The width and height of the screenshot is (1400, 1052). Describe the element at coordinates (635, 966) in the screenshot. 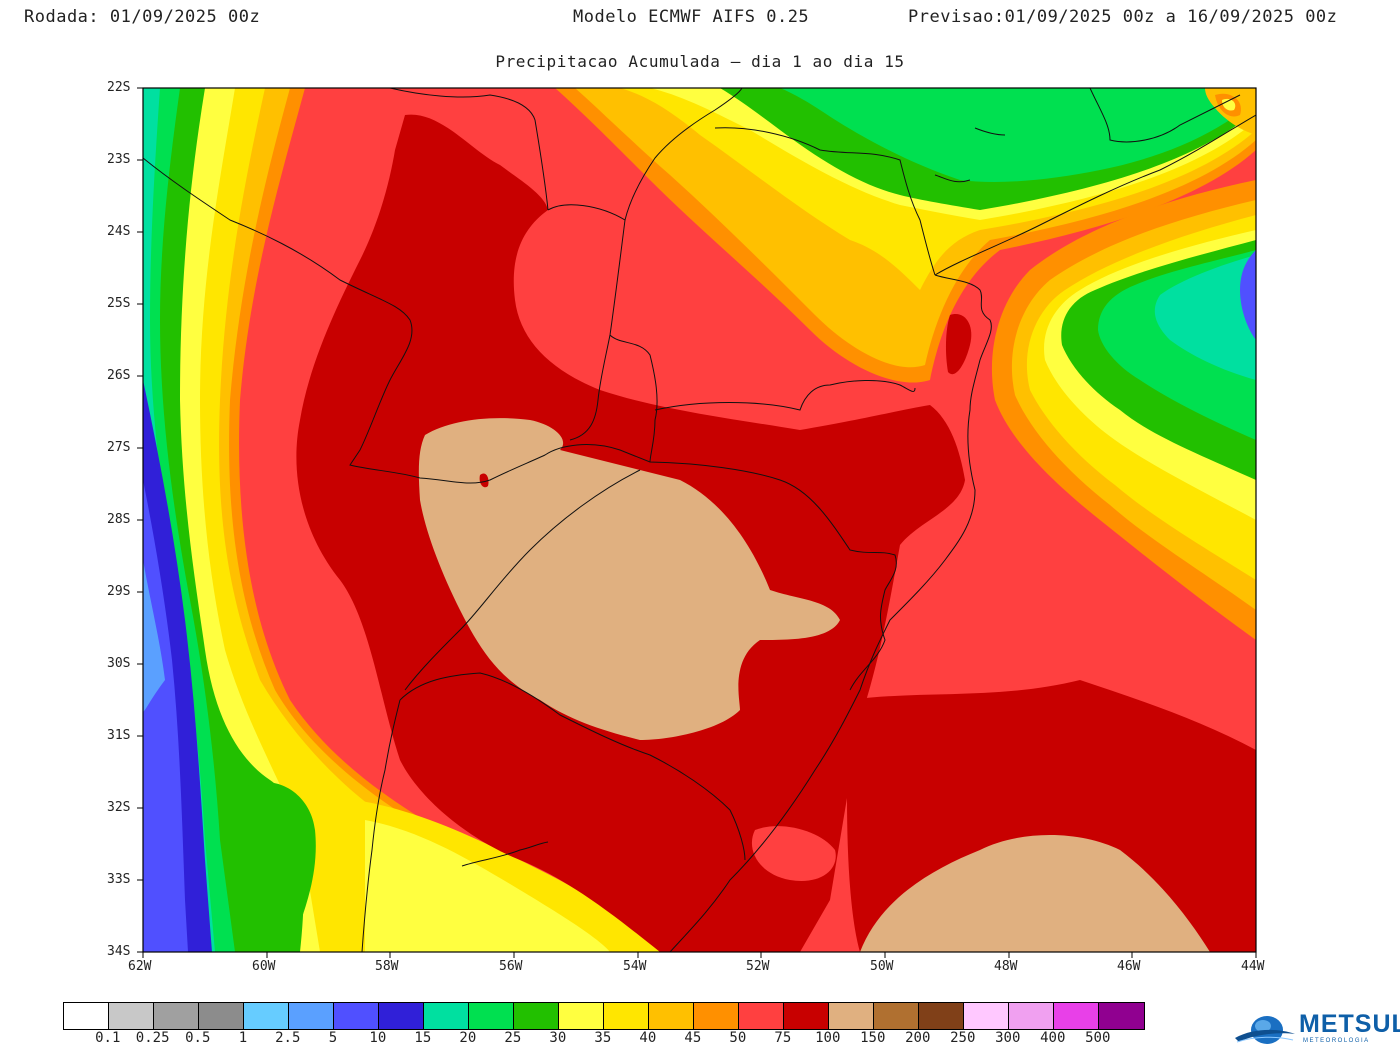

I see `lon-label: 54W` at that location.